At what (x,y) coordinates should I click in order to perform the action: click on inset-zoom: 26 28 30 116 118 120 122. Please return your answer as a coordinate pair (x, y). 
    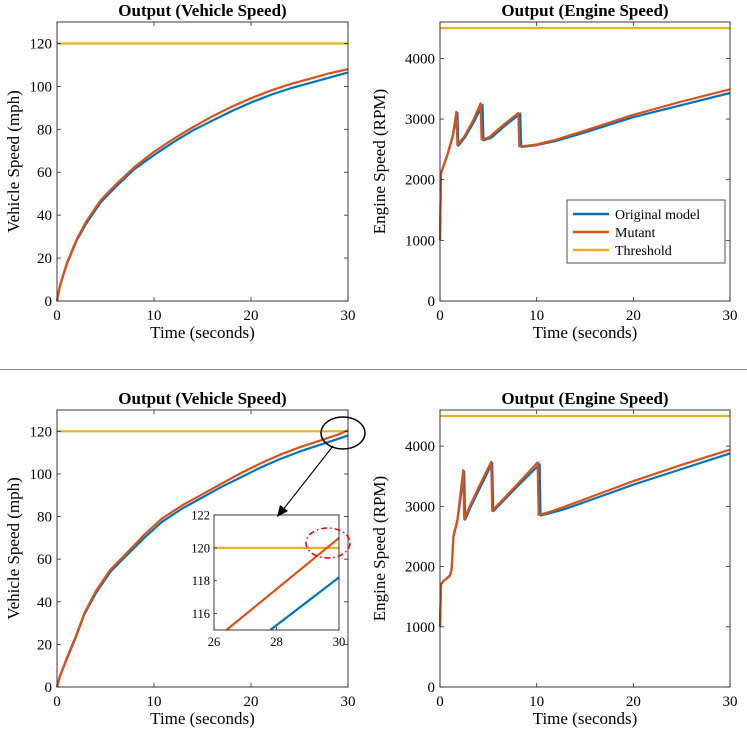
    Looking at the image, I should click on (271, 579).